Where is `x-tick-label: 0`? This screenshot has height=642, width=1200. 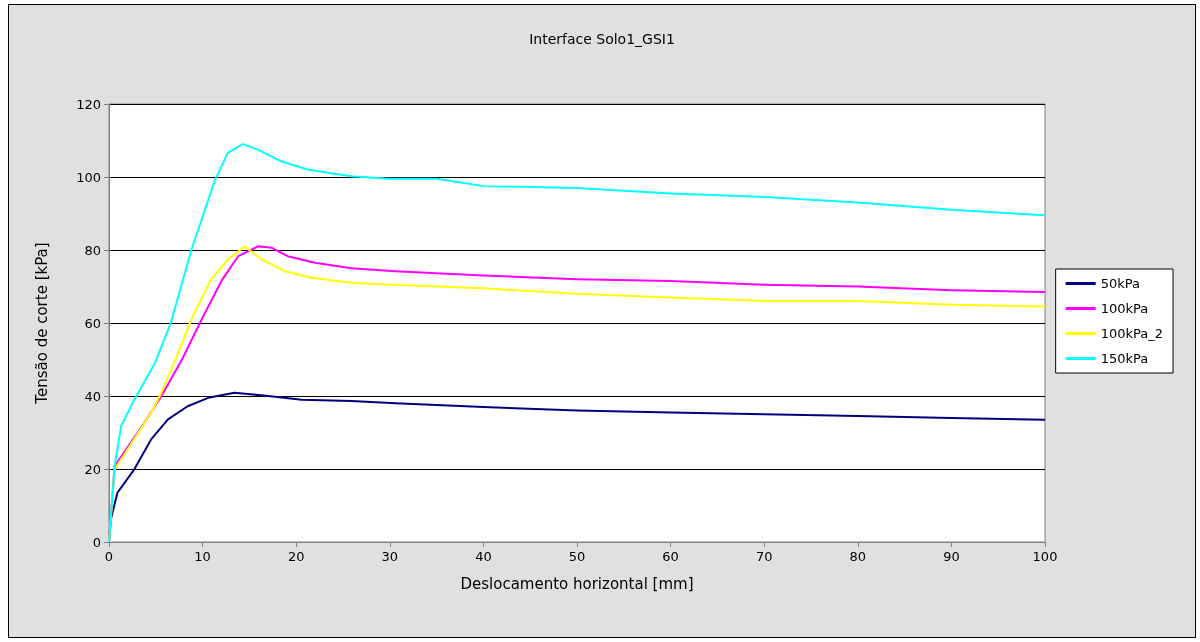
x-tick-label: 0 is located at coordinates (109, 556).